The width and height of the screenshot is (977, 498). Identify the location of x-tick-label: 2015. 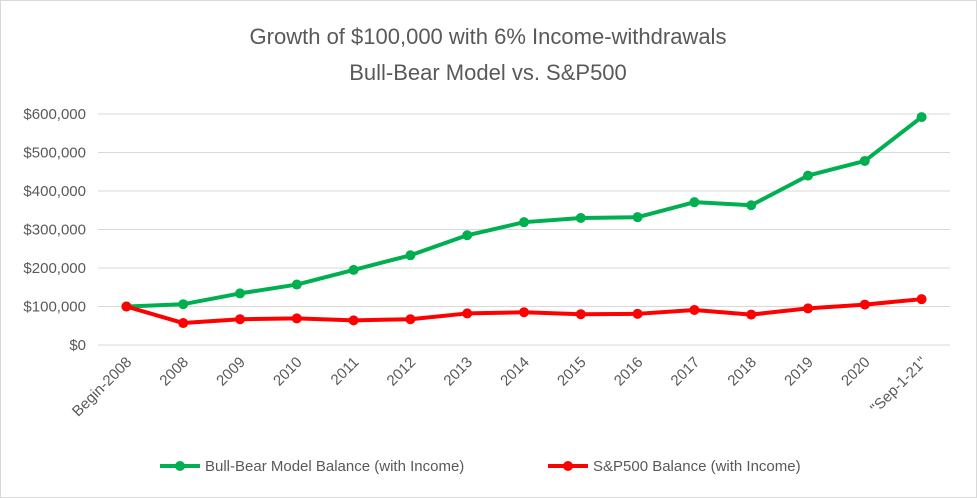
(572, 372).